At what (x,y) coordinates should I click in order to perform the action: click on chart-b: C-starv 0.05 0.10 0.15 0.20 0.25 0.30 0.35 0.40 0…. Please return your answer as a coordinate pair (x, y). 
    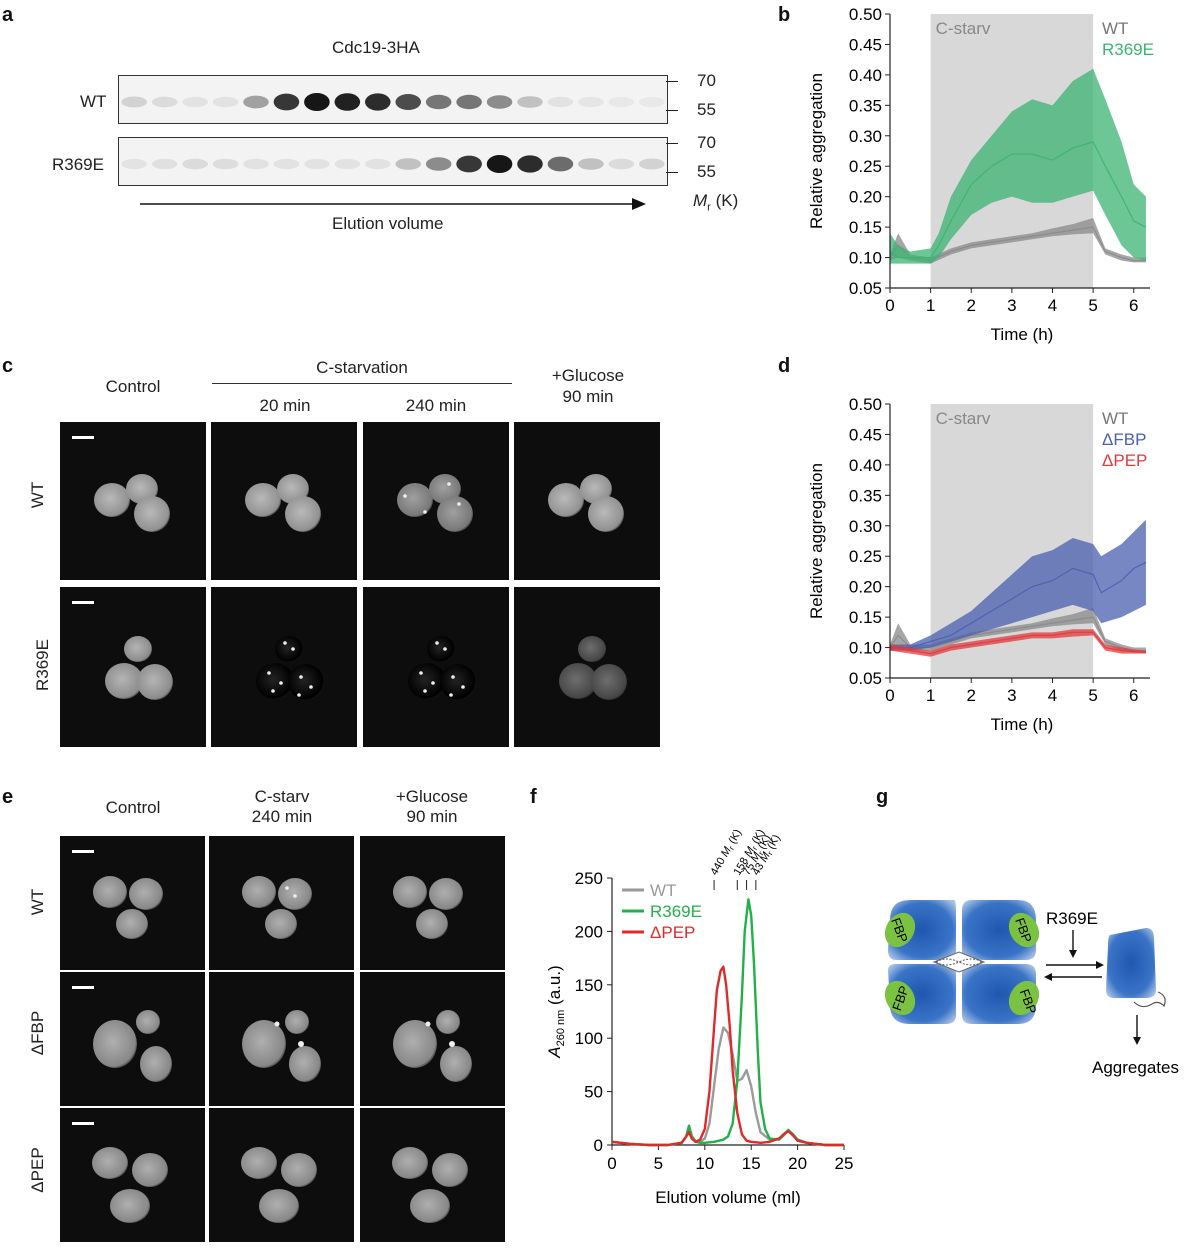
    Looking at the image, I should click on (980, 174).